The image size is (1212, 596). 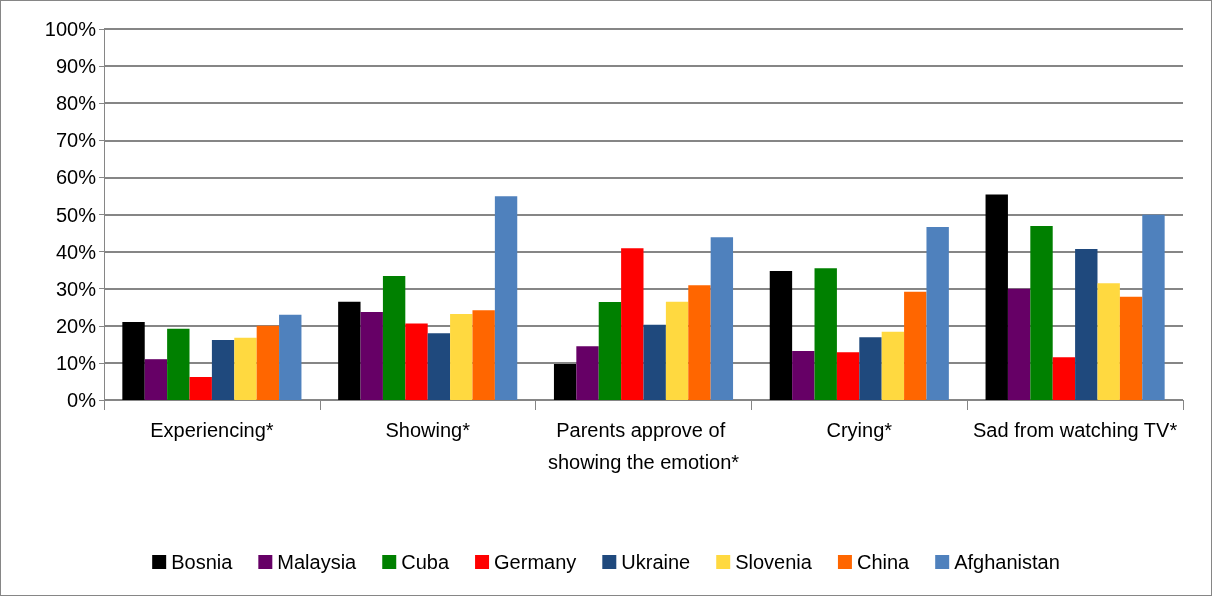 I want to click on y-tick-label: 100%, so click(x=70, y=29).